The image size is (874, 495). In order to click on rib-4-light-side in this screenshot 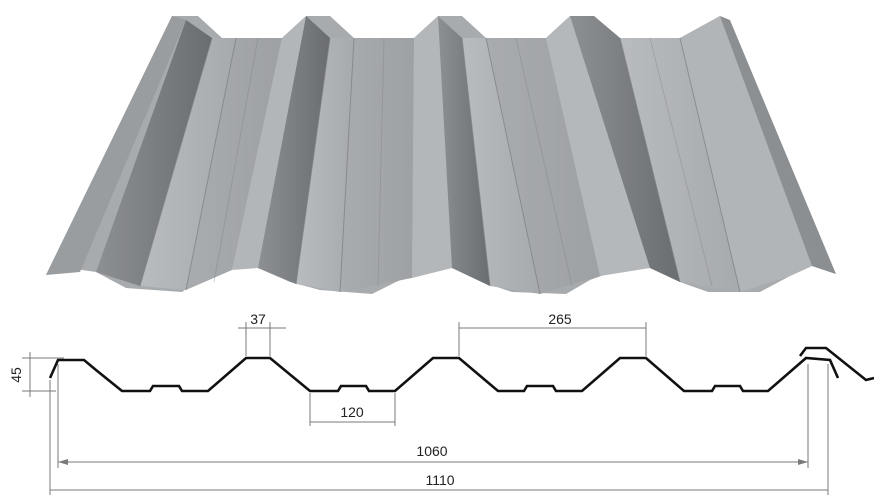, I will do `click(680, 165)`.